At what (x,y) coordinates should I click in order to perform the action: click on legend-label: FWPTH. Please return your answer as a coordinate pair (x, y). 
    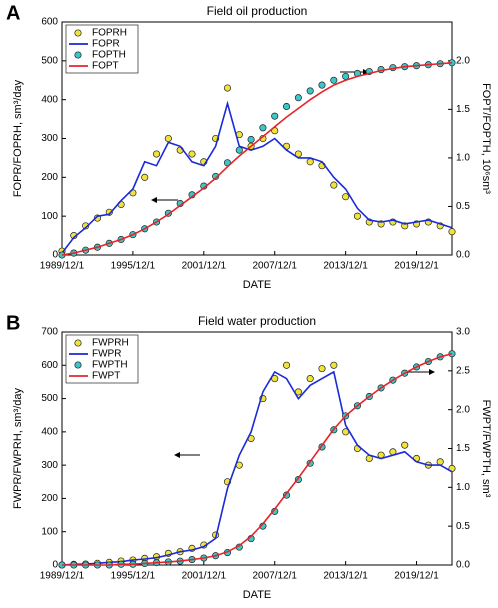
    Looking at the image, I should click on (110, 365).